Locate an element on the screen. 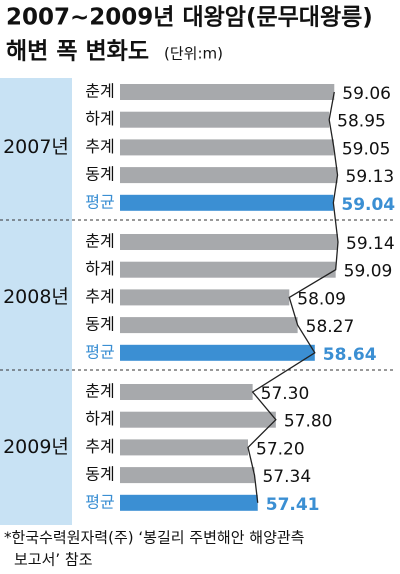  value-label: 57.30 is located at coordinates (285, 394).